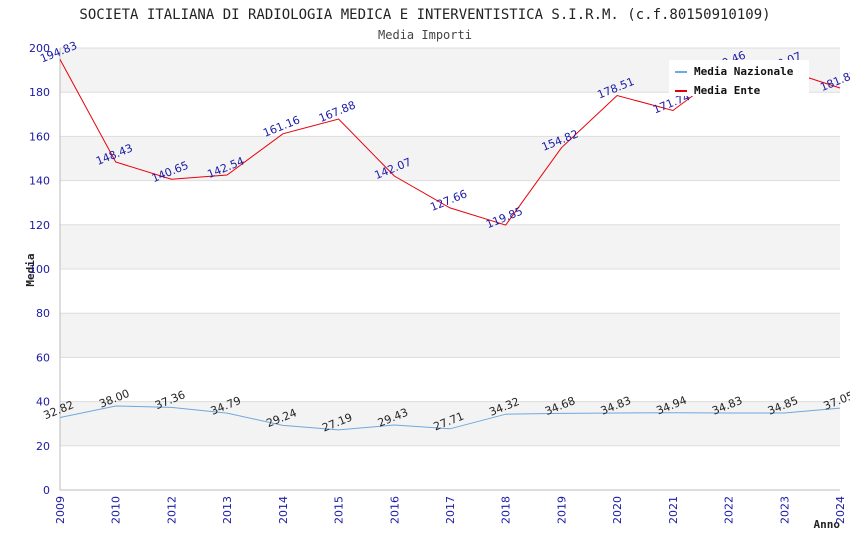 The height and width of the screenshot is (550, 850). Describe the element at coordinates (39, 181) in the screenshot. I see `y-tick-label: 140` at that location.